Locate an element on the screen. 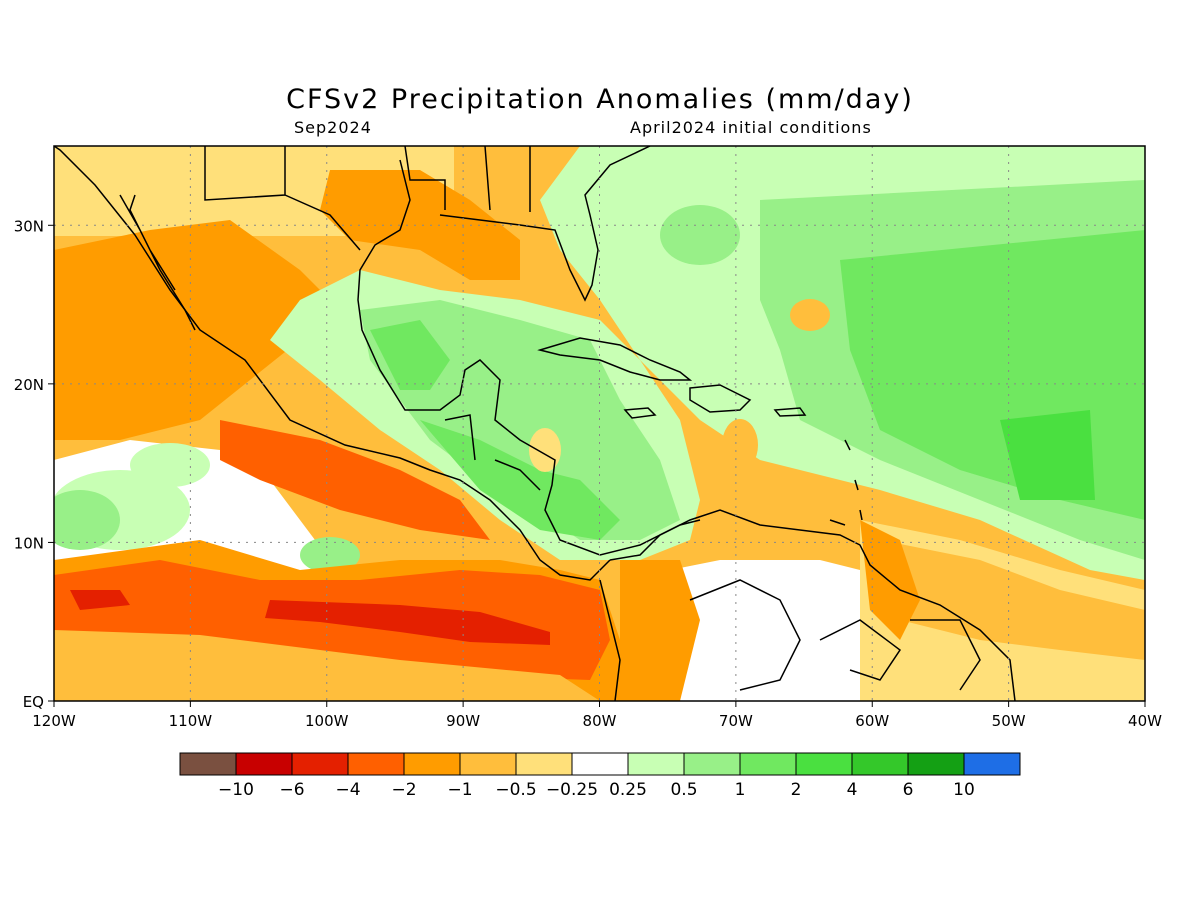 The height and width of the screenshot is (900, 1200). x-tick-label: 40W is located at coordinates (1145, 721).